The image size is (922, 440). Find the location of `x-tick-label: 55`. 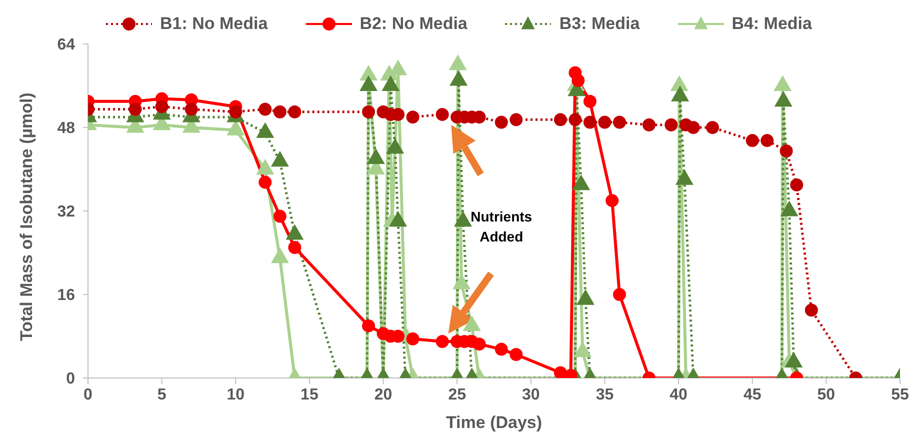

x-tick-label: 55 is located at coordinates (900, 395).